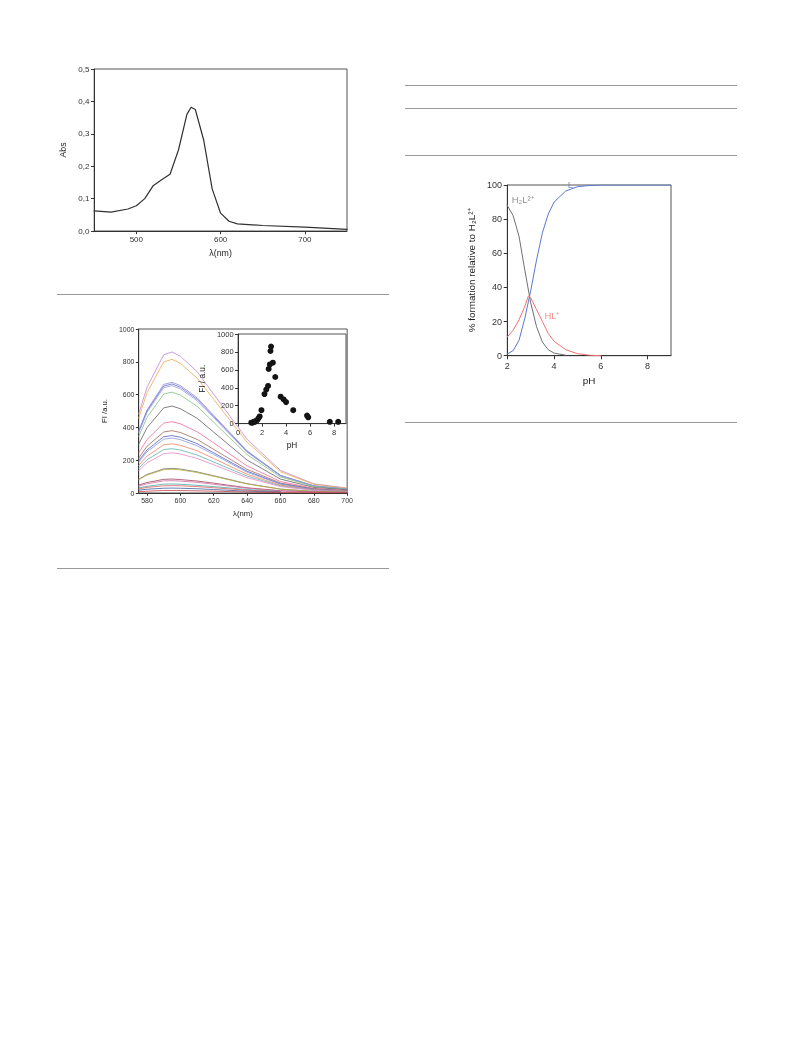  I want to click on y-tick-label: 60, so click(496, 253).